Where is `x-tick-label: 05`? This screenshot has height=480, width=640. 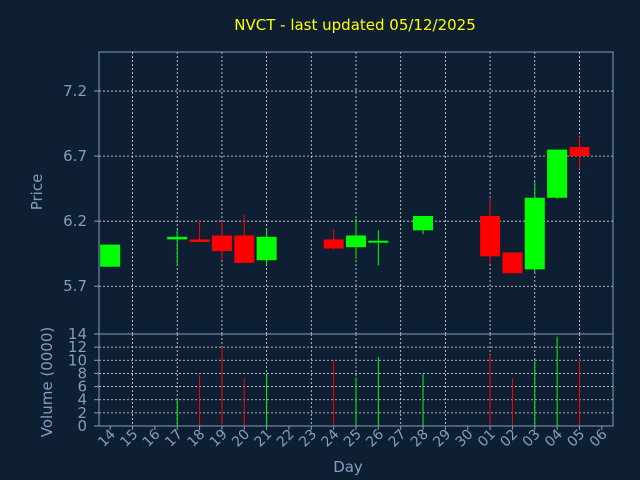
x-tick-label: 05 is located at coordinates (576, 439).